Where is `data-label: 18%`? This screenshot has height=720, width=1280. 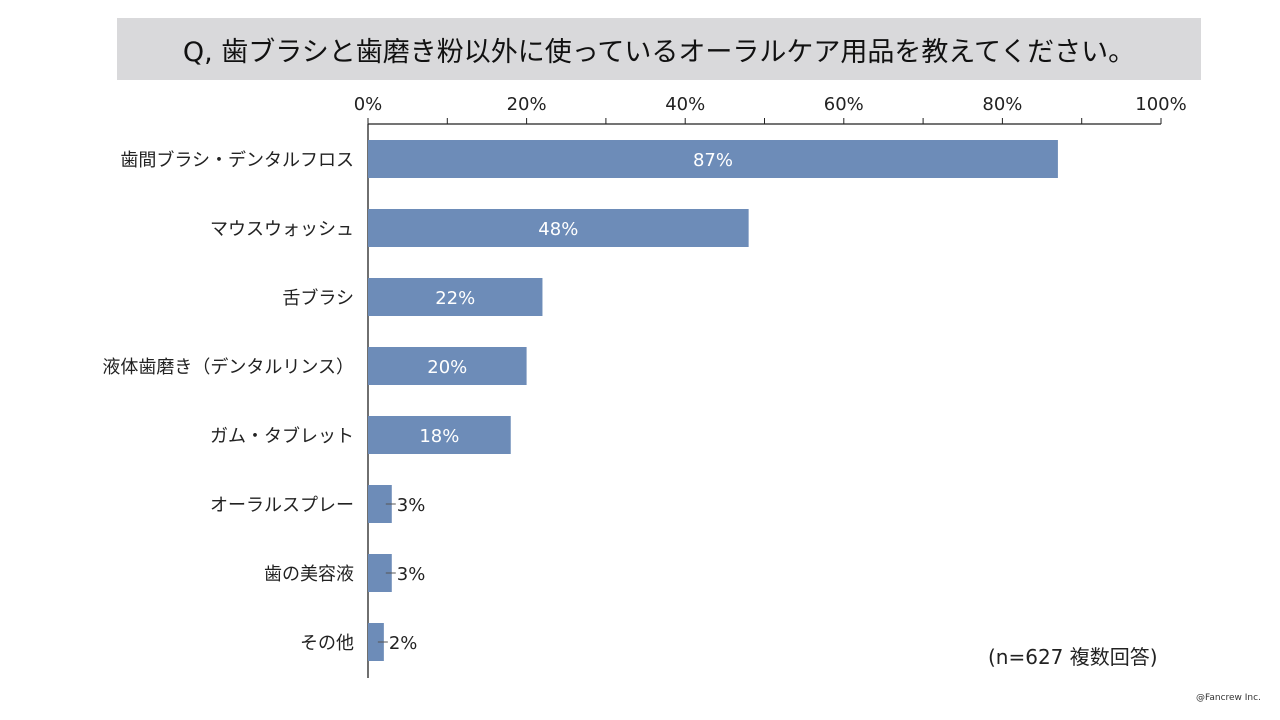 data-label: 18% is located at coordinates (439, 436).